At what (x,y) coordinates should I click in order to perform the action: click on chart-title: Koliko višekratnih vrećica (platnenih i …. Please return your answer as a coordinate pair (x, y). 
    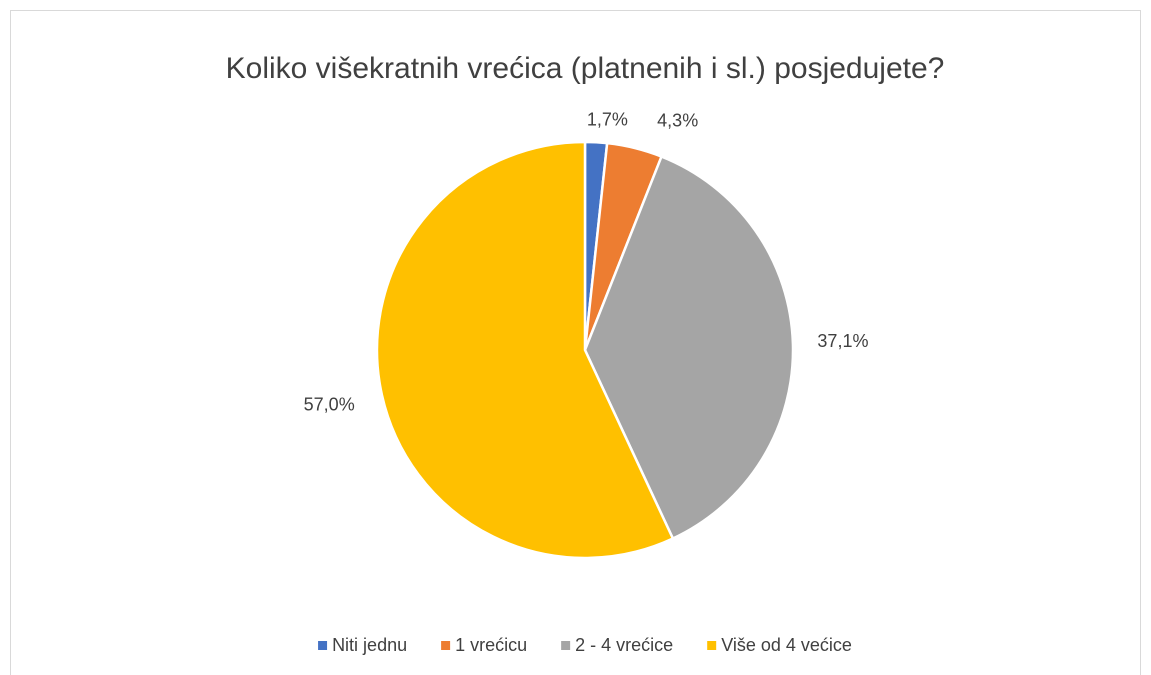
    Looking at the image, I should click on (585, 68).